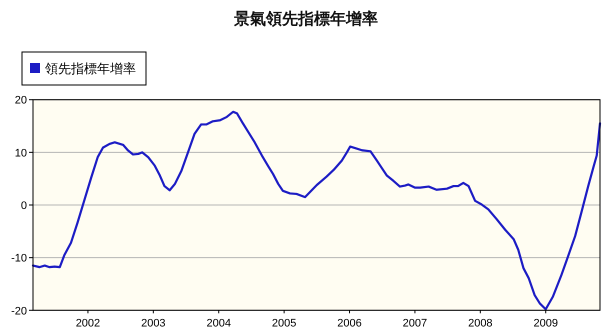  Describe the element at coordinates (20, 100) in the screenshot. I see `y-tick-label: 20` at that location.